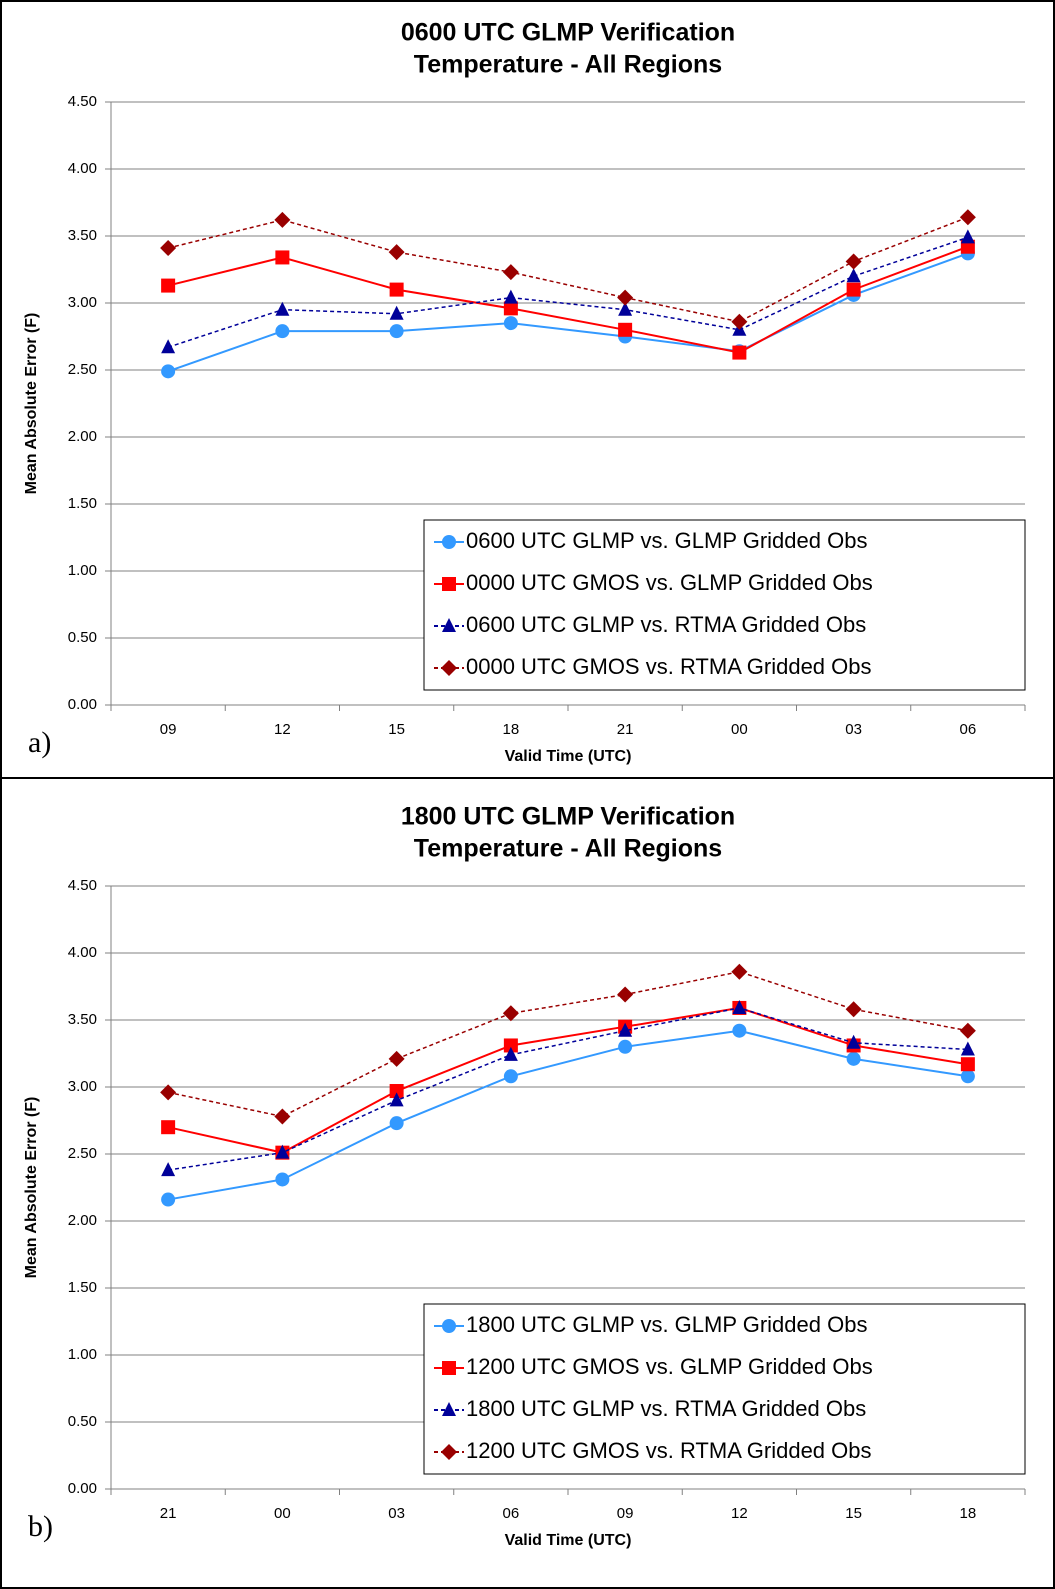 The image size is (1055, 1589). What do you see at coordinates (82, 101) in the screenshot?
I see `y-tick-label: 4.50` at bounding box center [82, 101].